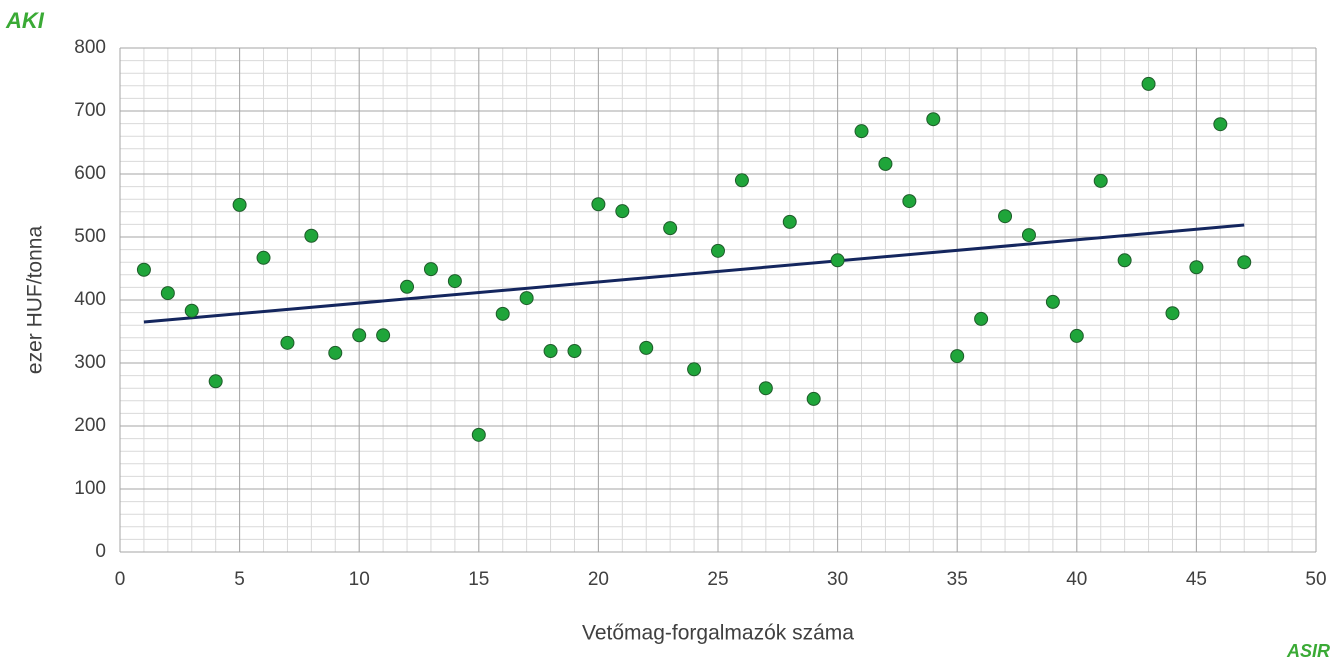 The image size is (1341, 668). What do you see at coordinates (35, 300) in the screenshot?
I see `y-axis-label: ezer HUF/tonna` at bounding box center [35, 300].